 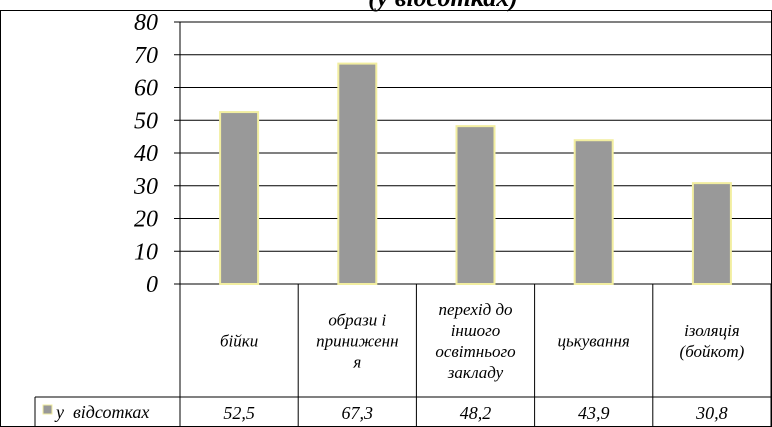 What do you see at coordinates (594, 413) in the screenshot?
I see `data-label: 43,9` at bounding box center [594, 413].